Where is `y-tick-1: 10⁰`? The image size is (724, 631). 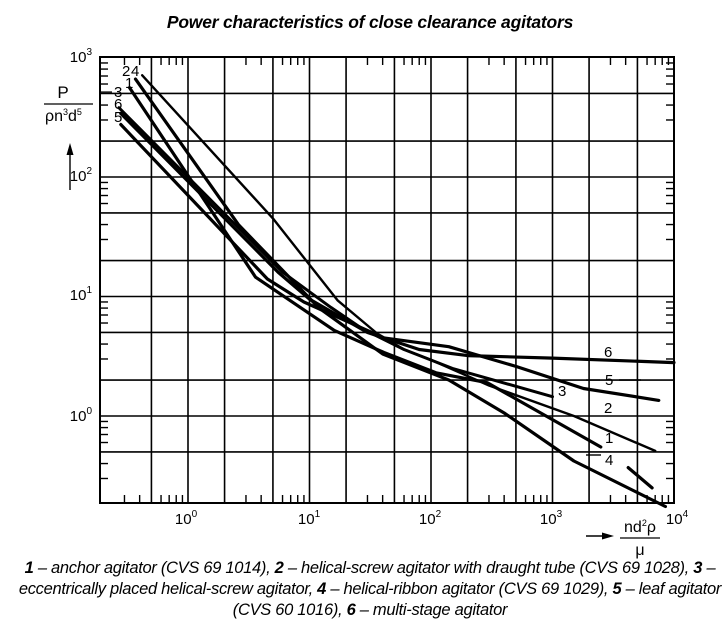 y-tick-1: 10⁰ is located at coordinates (81, 415).